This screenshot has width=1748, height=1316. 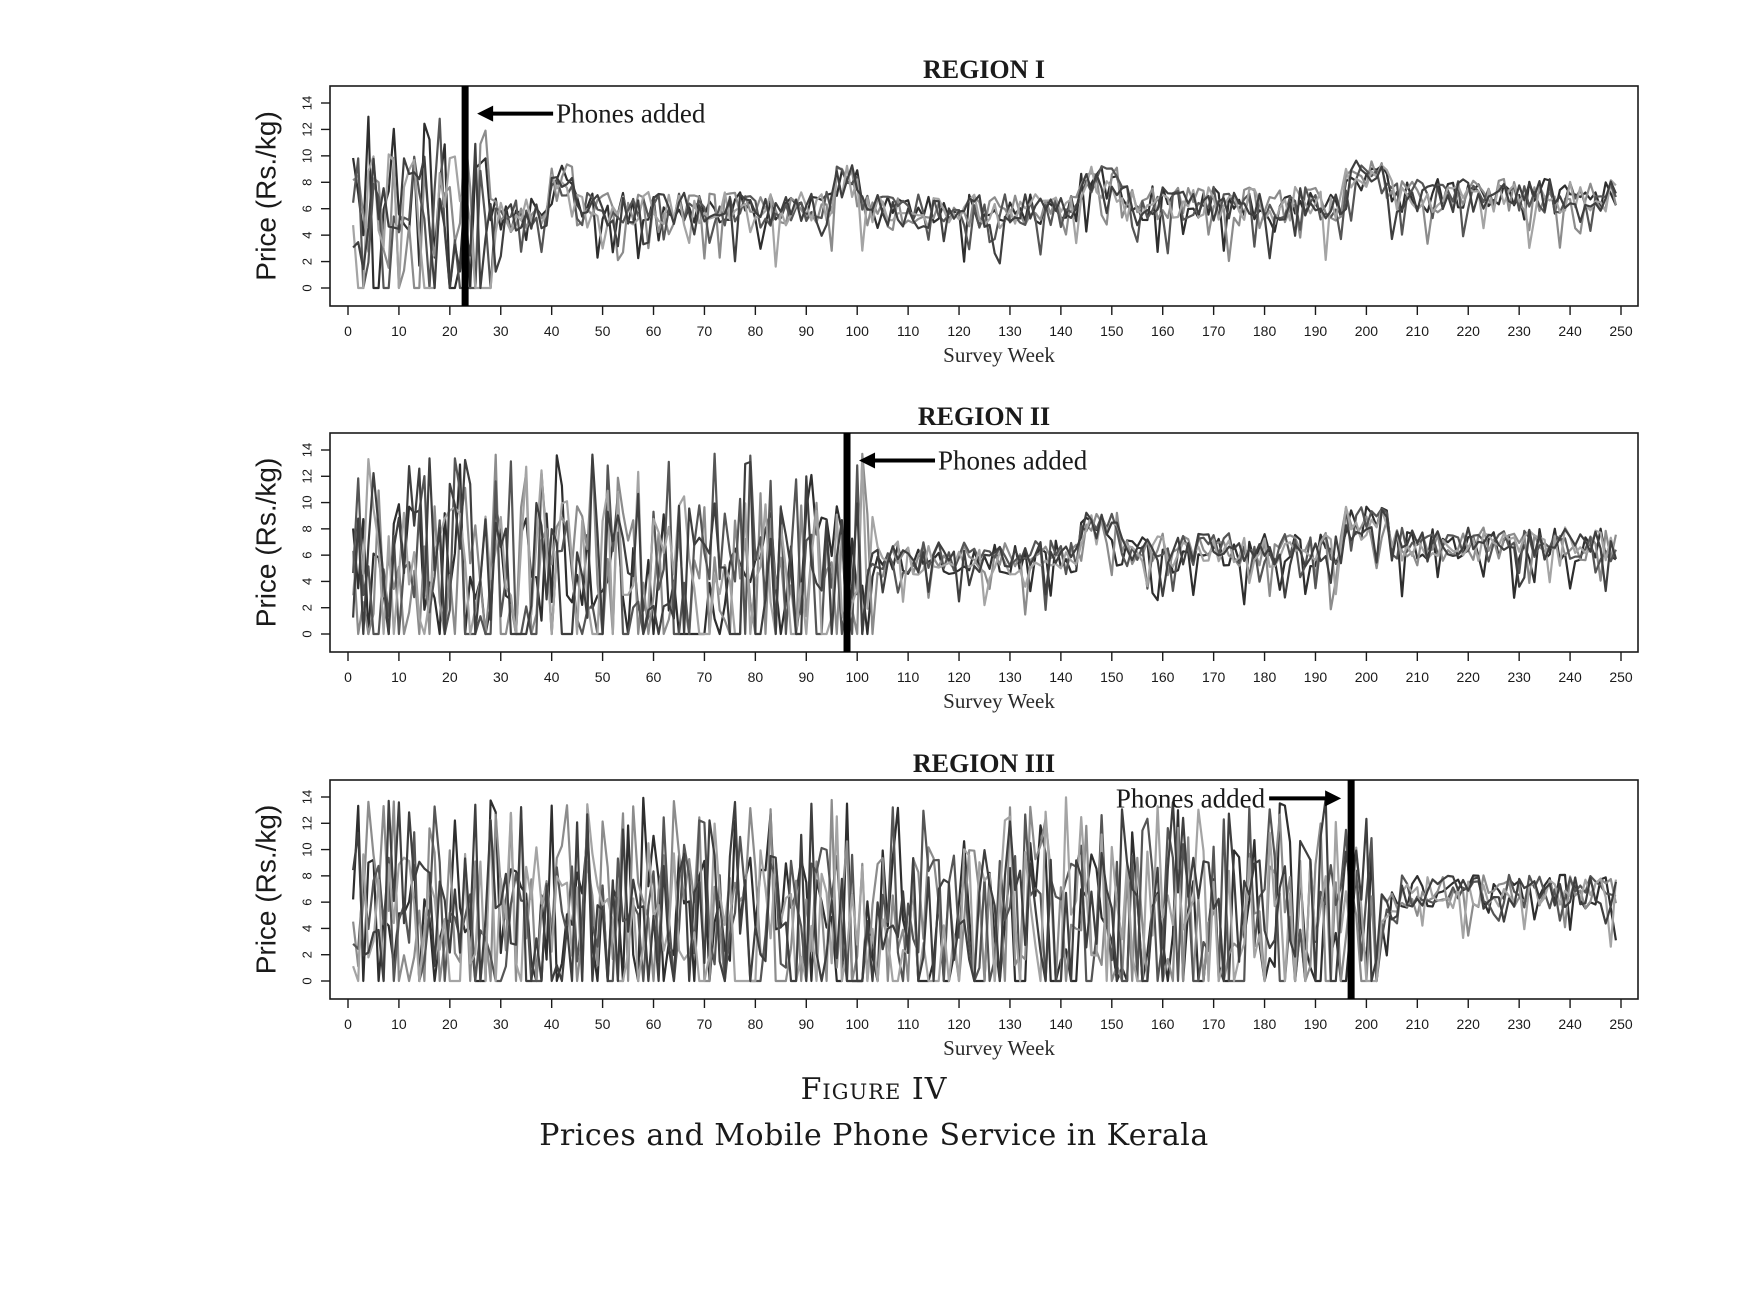 I want to click on x-tick-label: 180, so click(x=1265, y=331).